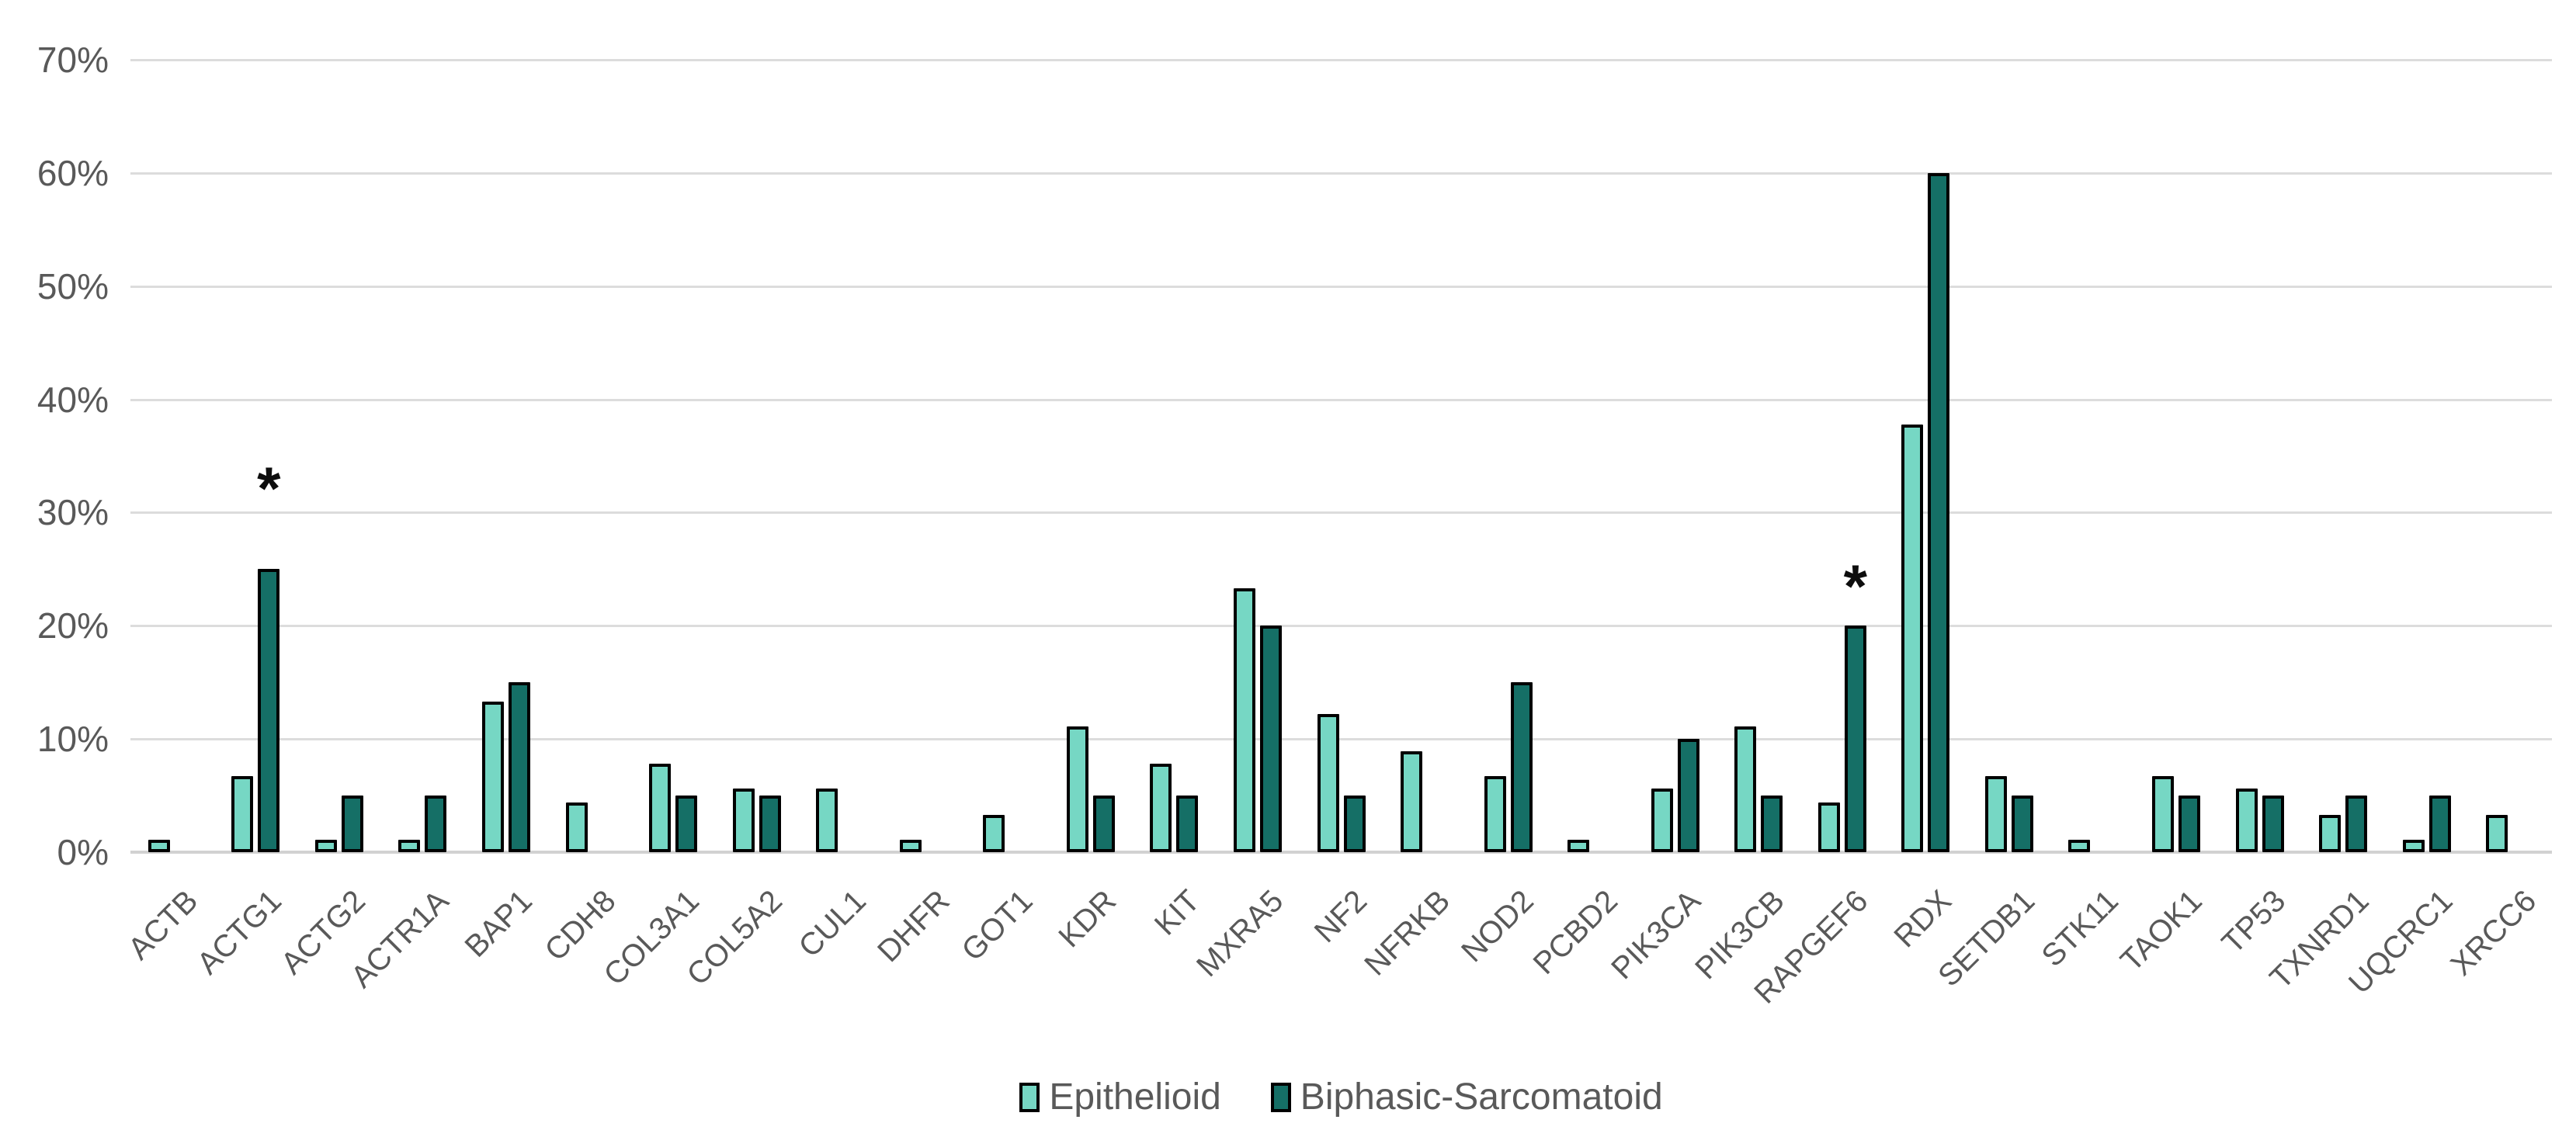 This screenshot has height=1137, width=2576. What do you see at coordinates (1688, 795) in the screenshot?
I see `bar-biphasic-sarcomatoid-pik3ca` at bounding box center [1688, 795].